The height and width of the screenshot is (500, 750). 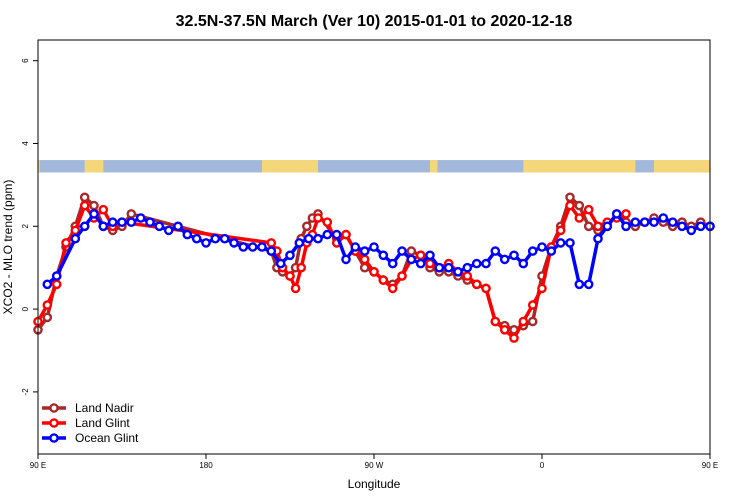 I want to click on legend-swatch-marker-land-nadir, so click(x=54, y=408).